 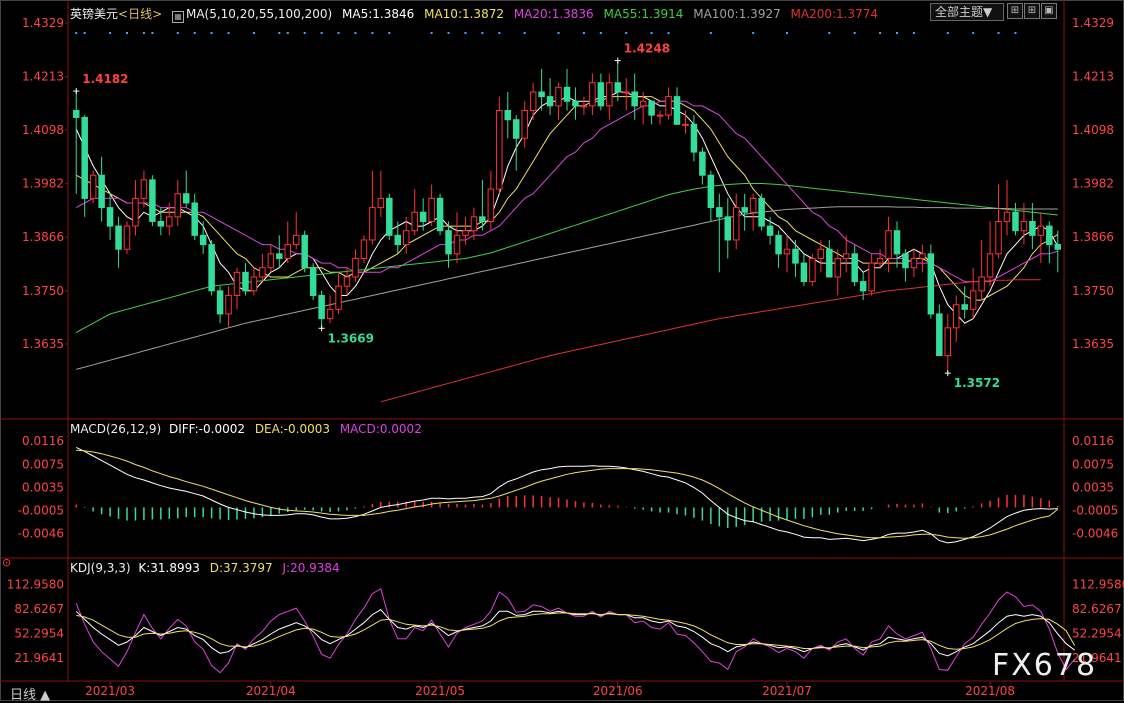 I want to click on add-panel-icon: ⊞, so click(x=1032, y=11).